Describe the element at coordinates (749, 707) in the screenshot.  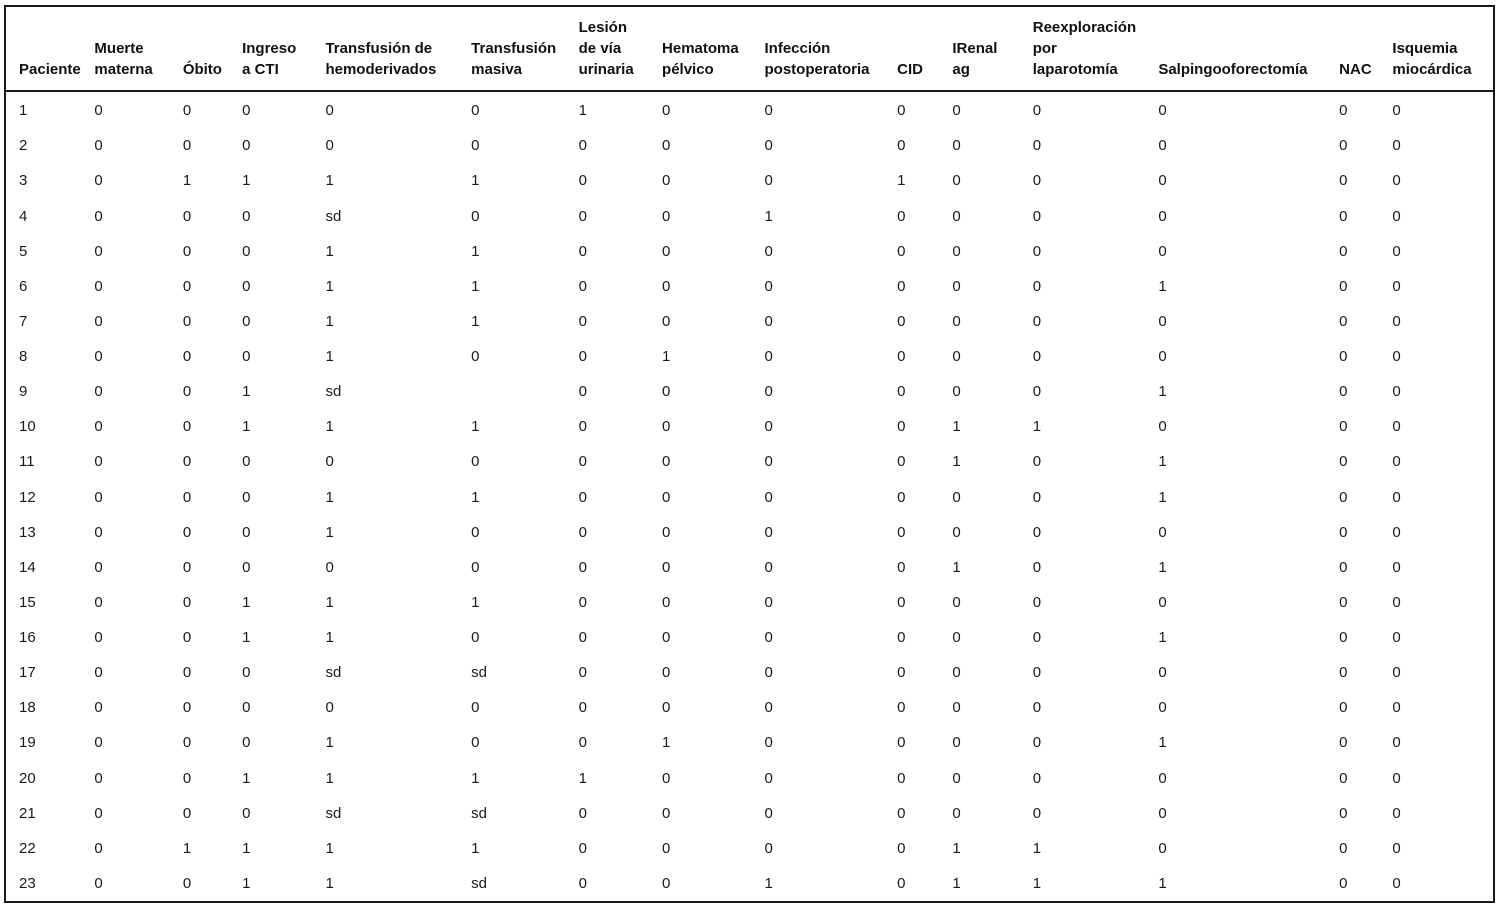
I see `table-row: 18 0 0 0 0 0 0 0 0 0 0 0 0 0 0` at that location.